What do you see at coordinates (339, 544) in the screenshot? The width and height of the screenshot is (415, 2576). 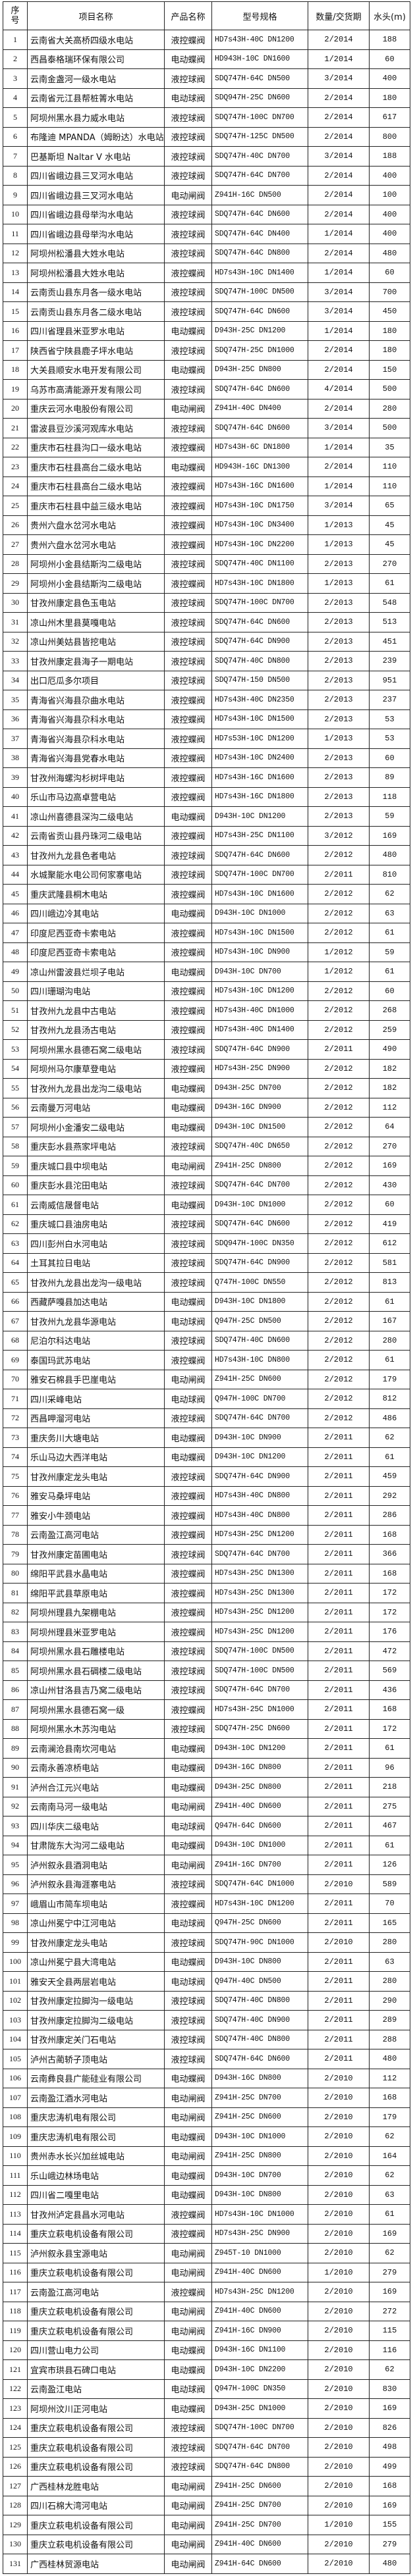 I see `qty-delivery: 1/2013` at bounding box center [339, 544].